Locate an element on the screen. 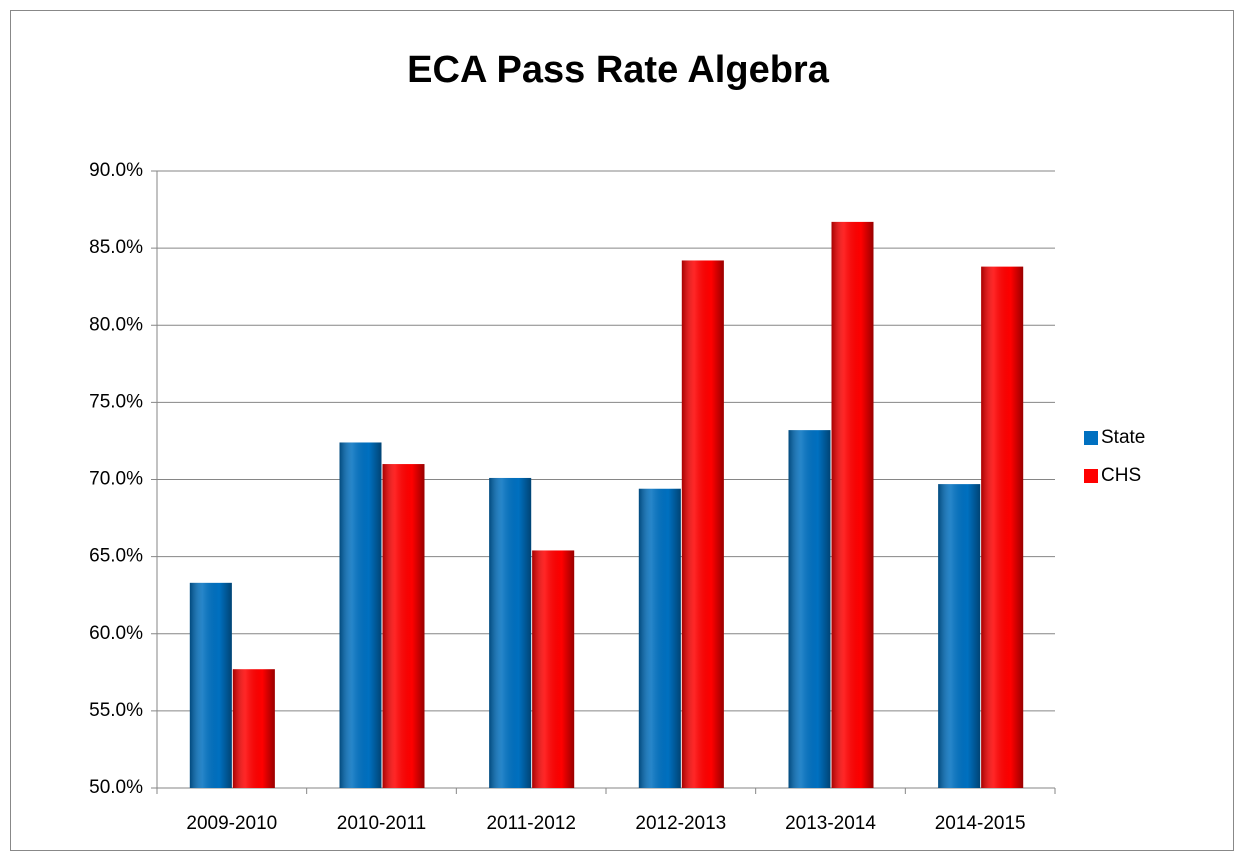 The height and width of the screenshot is (861, 1244). y-tick-label: 55.0% is located at coordinates (116, 710).